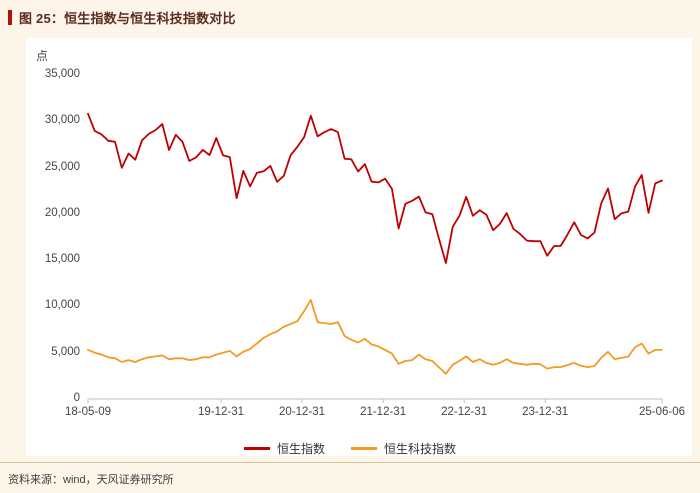 The image size is (700, 493). Describe the element at coordinates (76, 398) in the screenshot. I see `y-tick-label: 0` at that location.